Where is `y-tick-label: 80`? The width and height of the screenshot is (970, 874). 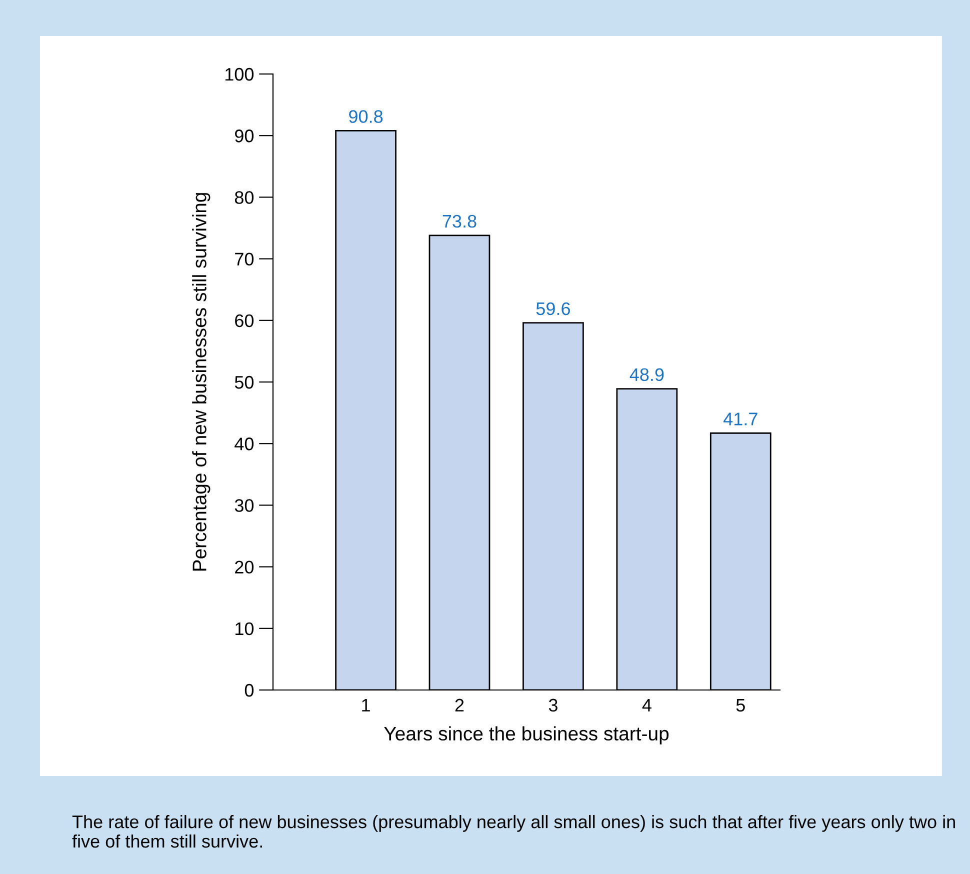 y-tick-label: 80 is located at coordinates (244, 197).